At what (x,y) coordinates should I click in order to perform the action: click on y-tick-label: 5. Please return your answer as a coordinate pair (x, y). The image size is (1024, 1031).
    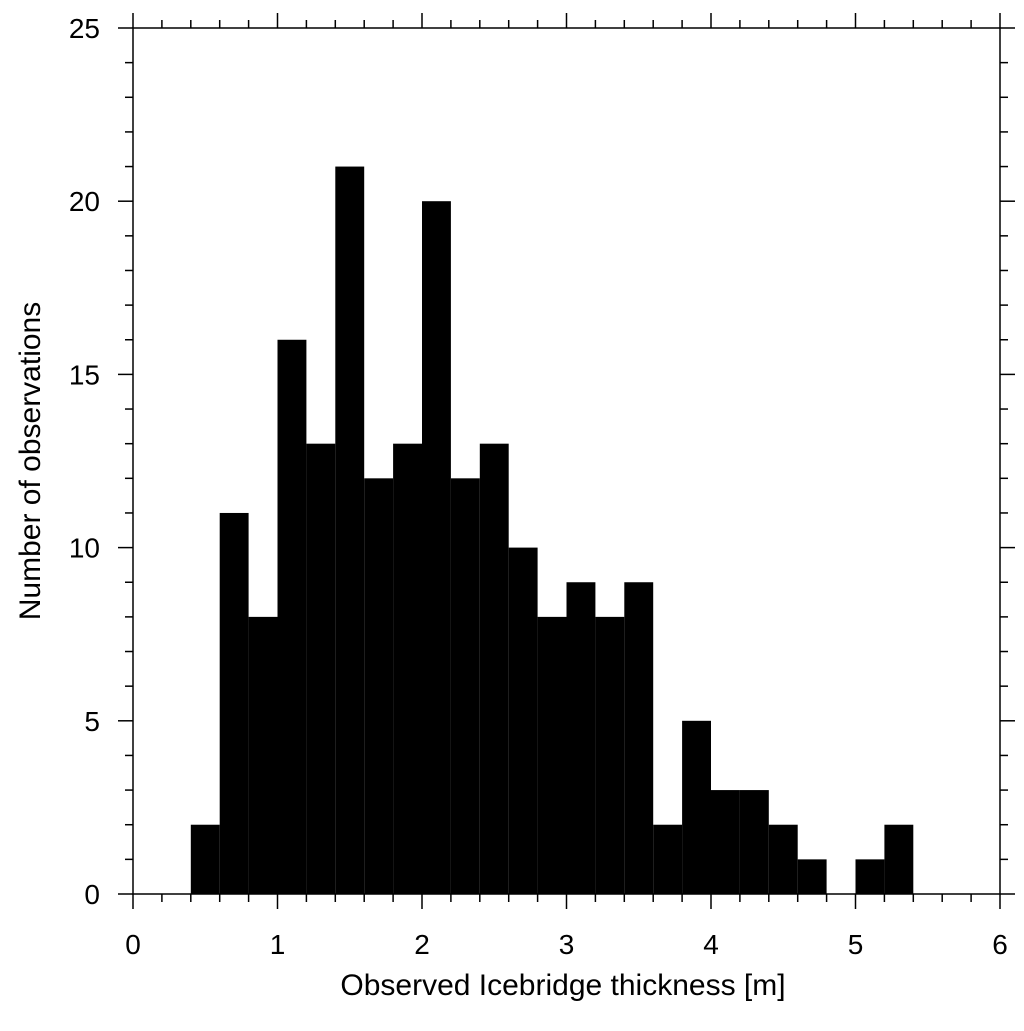
    Looking at the image, I should click on (92, 721).